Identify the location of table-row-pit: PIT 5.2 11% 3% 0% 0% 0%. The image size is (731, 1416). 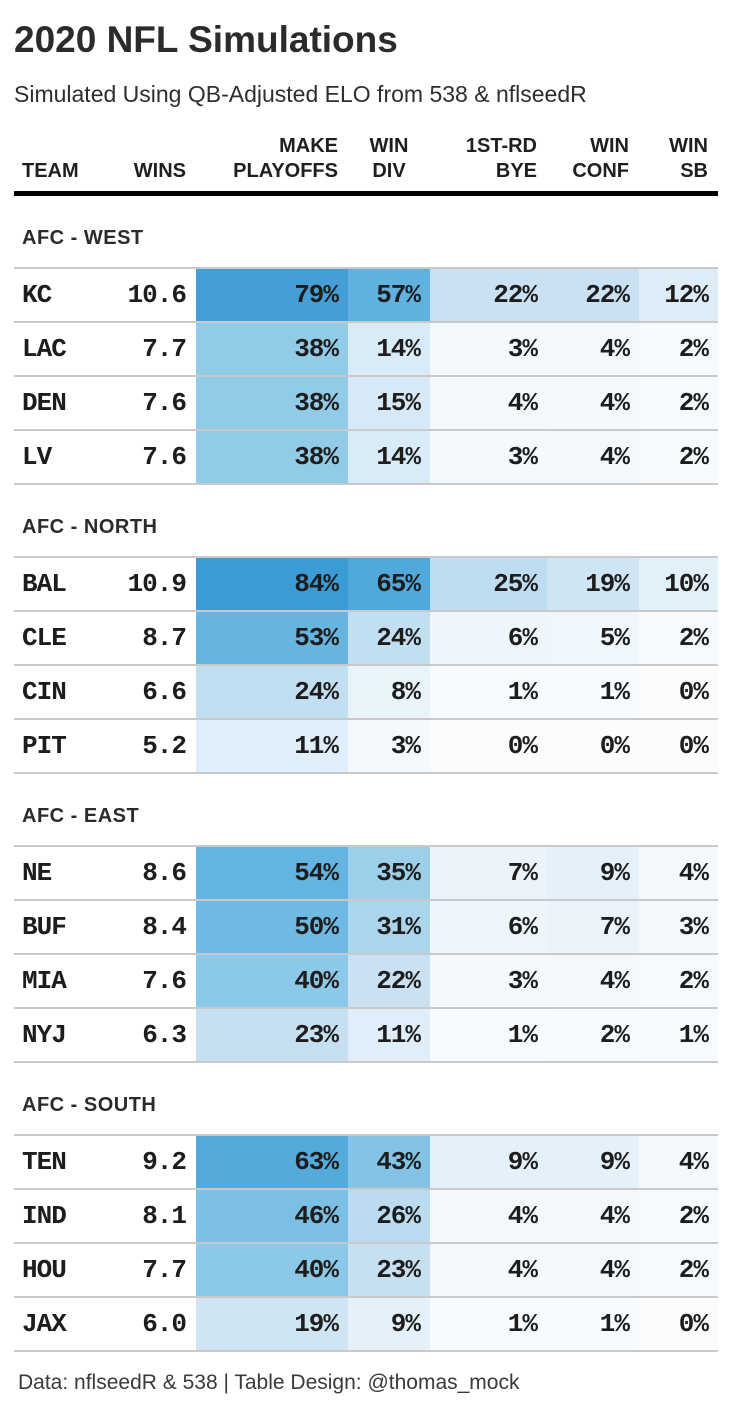
(366, 746).